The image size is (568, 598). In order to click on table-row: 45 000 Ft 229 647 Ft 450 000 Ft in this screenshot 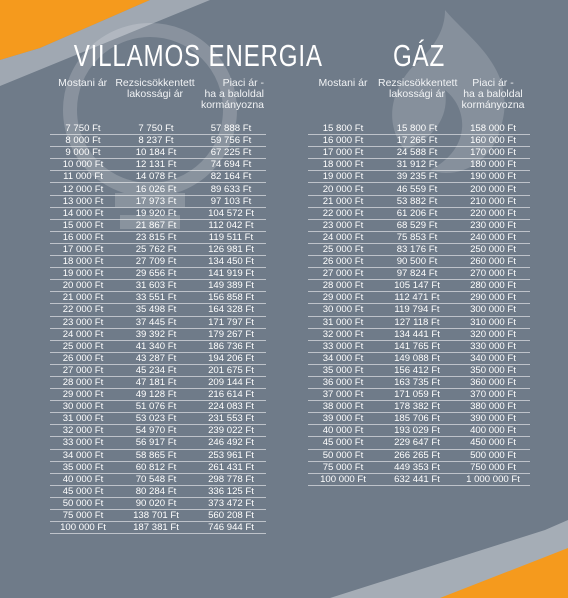, I will do `click(419, 443)`.